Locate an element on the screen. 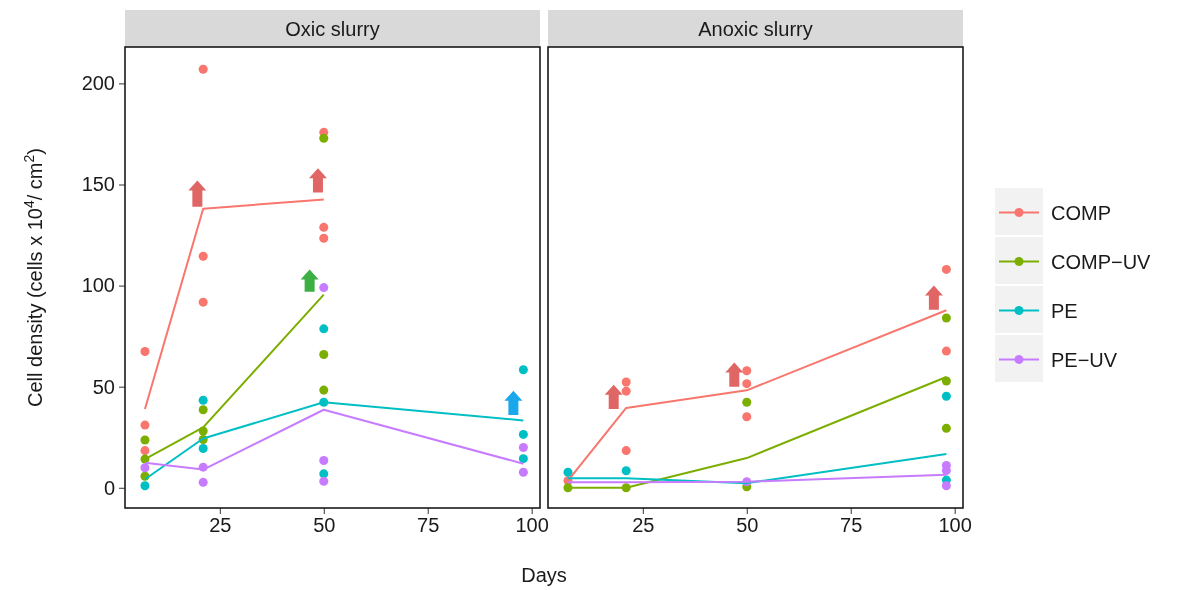  legend-label: COMP−UV is located at coordinates (1101, 261).